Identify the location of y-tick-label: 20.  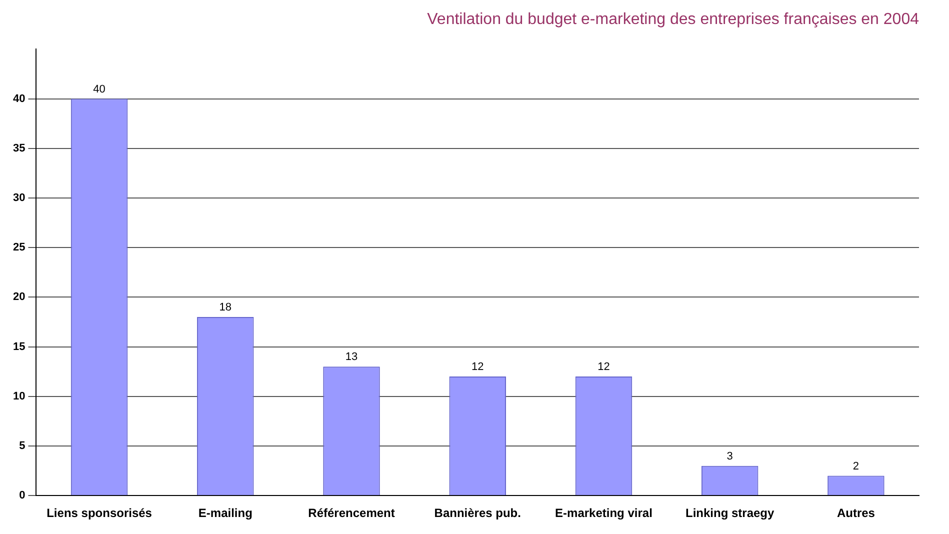
(19, 297).